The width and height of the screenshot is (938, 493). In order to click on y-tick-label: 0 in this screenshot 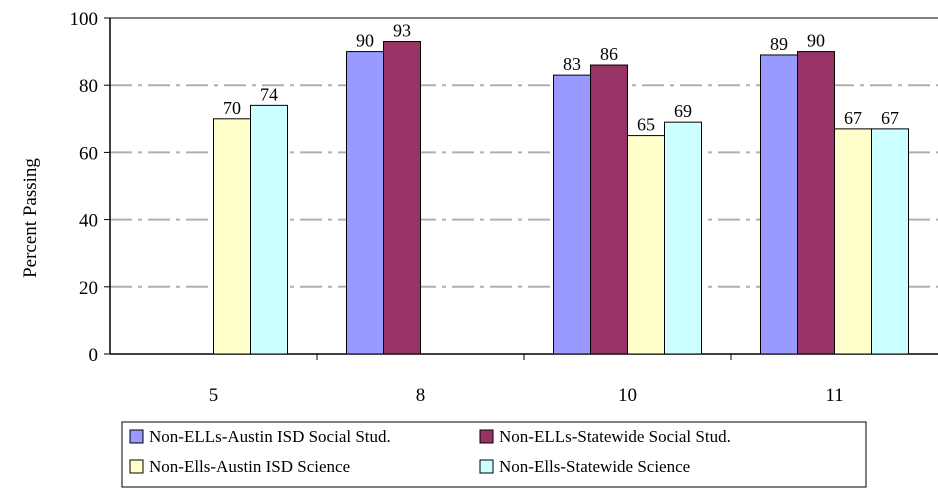, I will do `click(94, 355)`.